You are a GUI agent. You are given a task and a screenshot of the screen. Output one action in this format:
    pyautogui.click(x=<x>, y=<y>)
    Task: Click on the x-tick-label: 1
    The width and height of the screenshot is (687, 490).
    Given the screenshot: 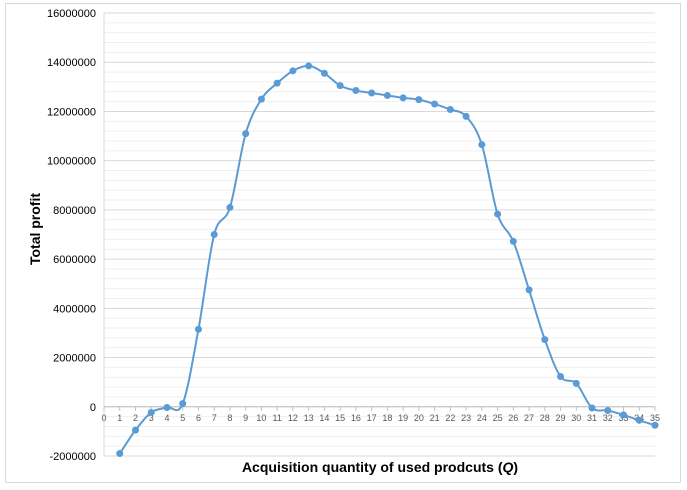 What is the action you would take?
    pyautogui.click(x=119, y=418)
    